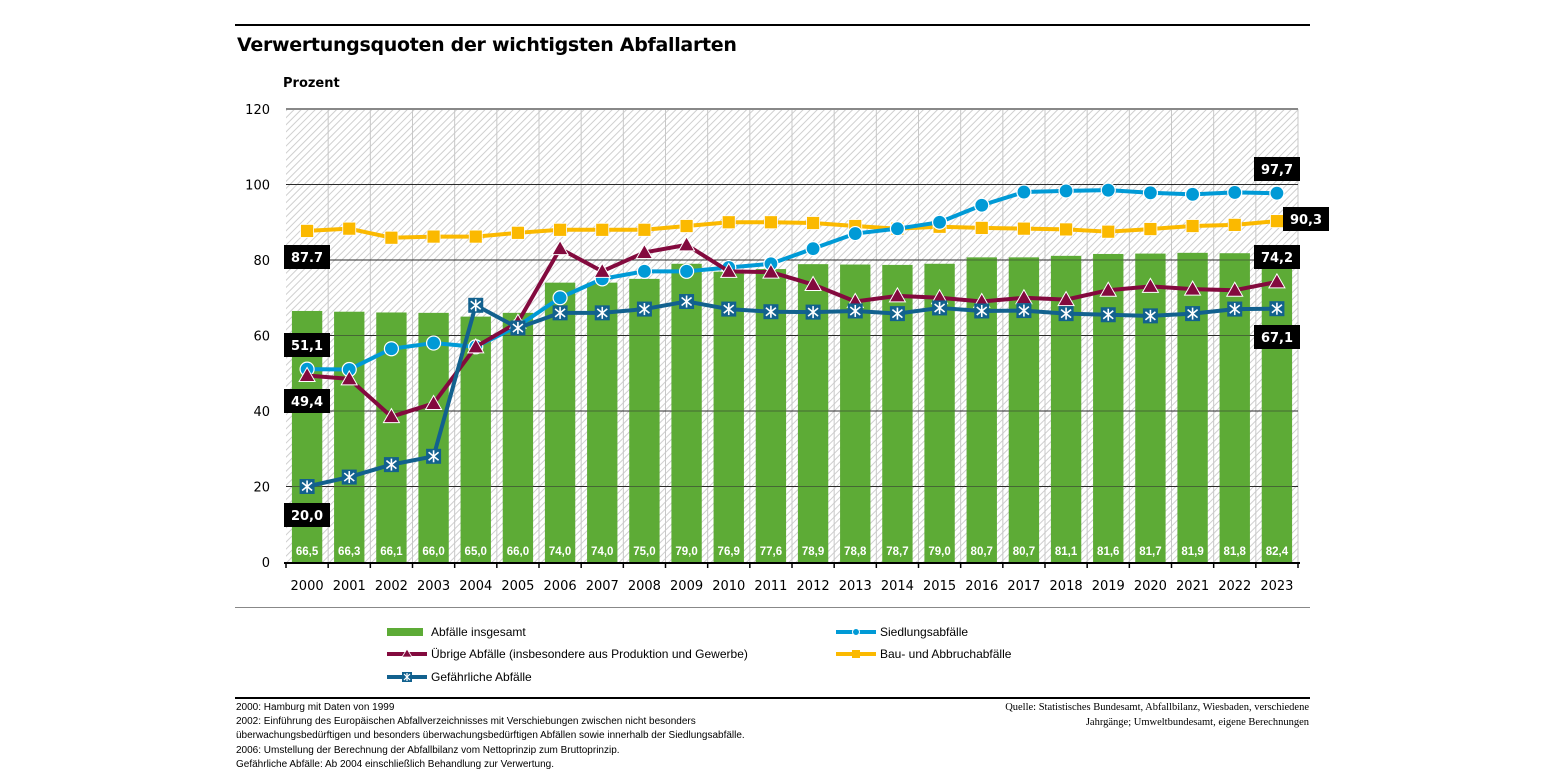 The image size is (1545, 775). What do you see at coordinates (644, 586) in the screenshot?
I see `x-tick-label: 2008` at bounding box center [644, 586].